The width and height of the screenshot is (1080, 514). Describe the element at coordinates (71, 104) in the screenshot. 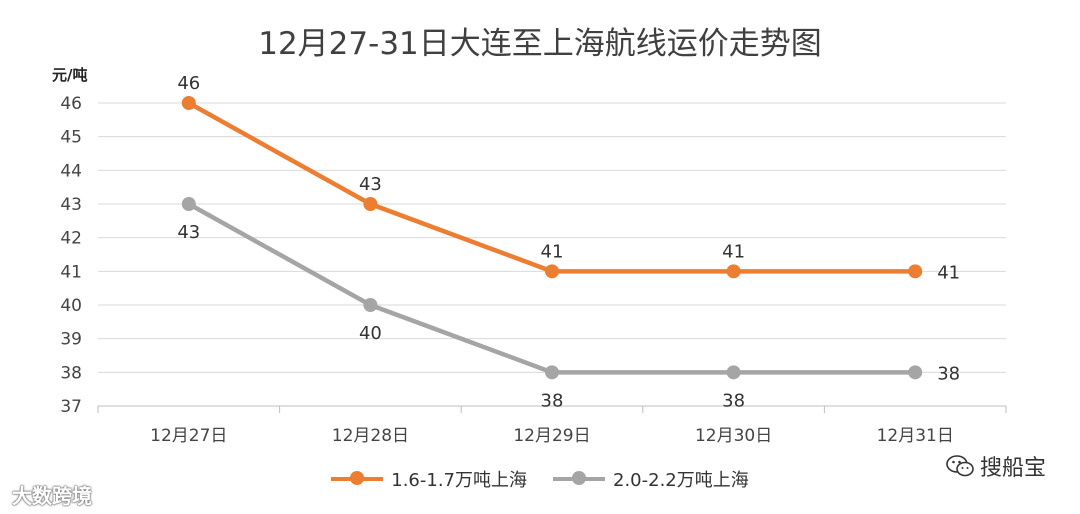

I see `y-tick-label: 46` at that location.